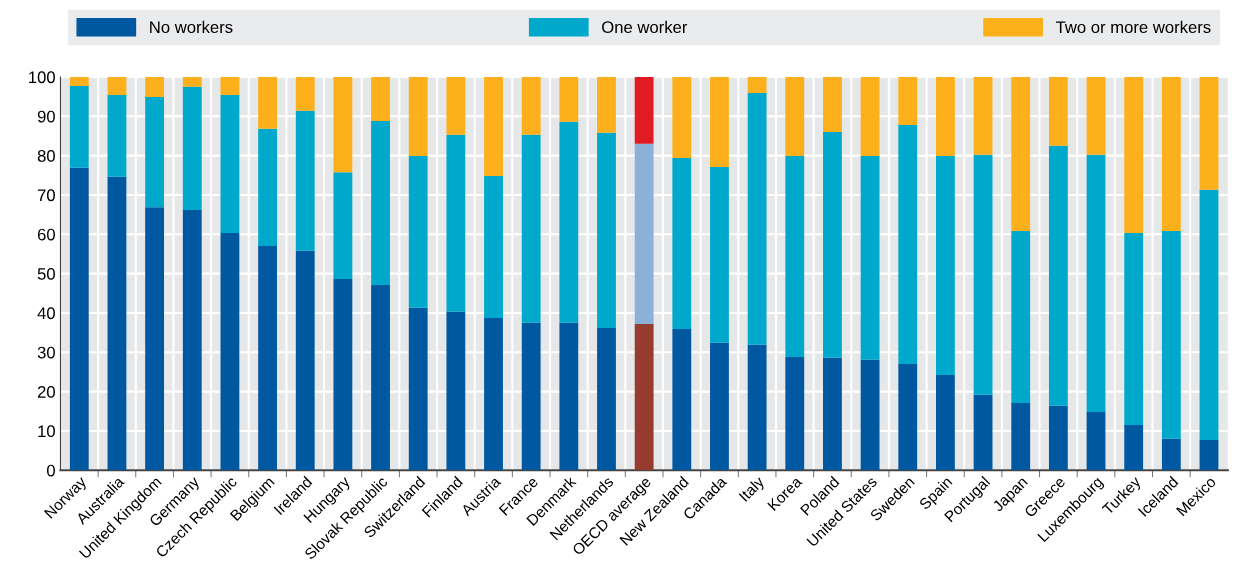 This screenshot has width=1234, height=570. What do you see at coordinates (46, 391) in the screenshot?
I see `y-tick-label: 20` at bounding box center [46, 391].